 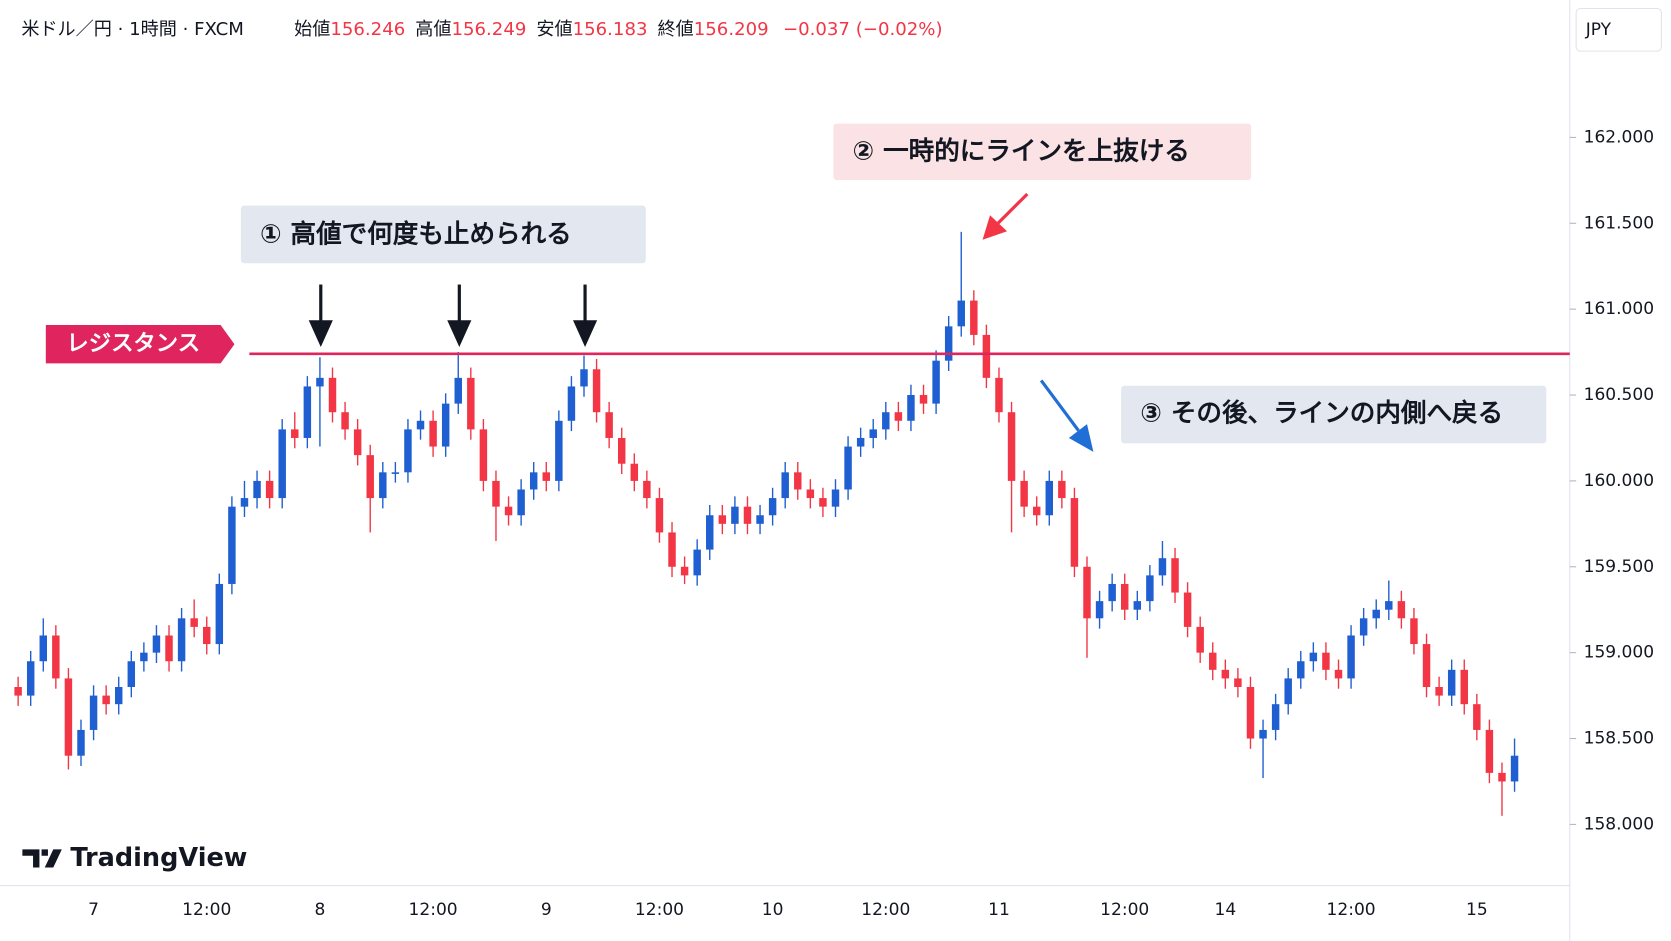 What do you see at coordinates (1598, 30) in the screenshot?
I see `currency: JPY` at bounding box center [1598, 30].